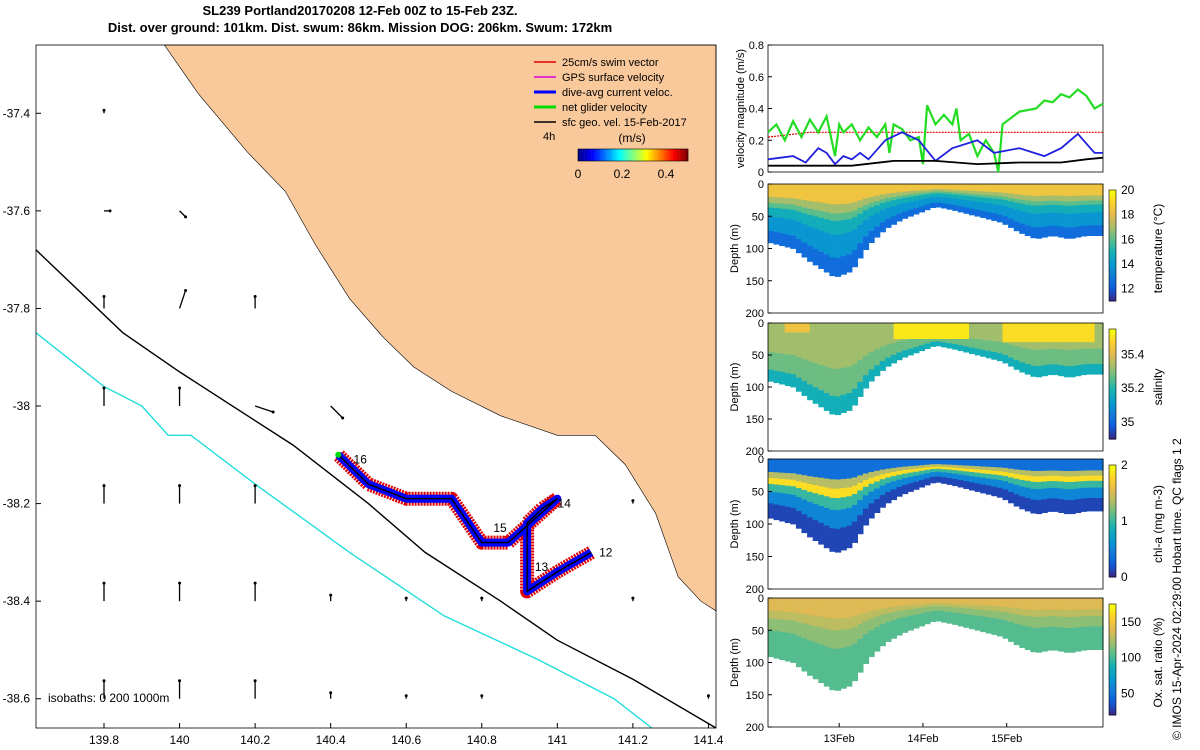  What do you see at coordinates (1131, 658) in the screenshot?
I see `section-3-cbar-tick-1: 100` at bounding box center [1131, 658].